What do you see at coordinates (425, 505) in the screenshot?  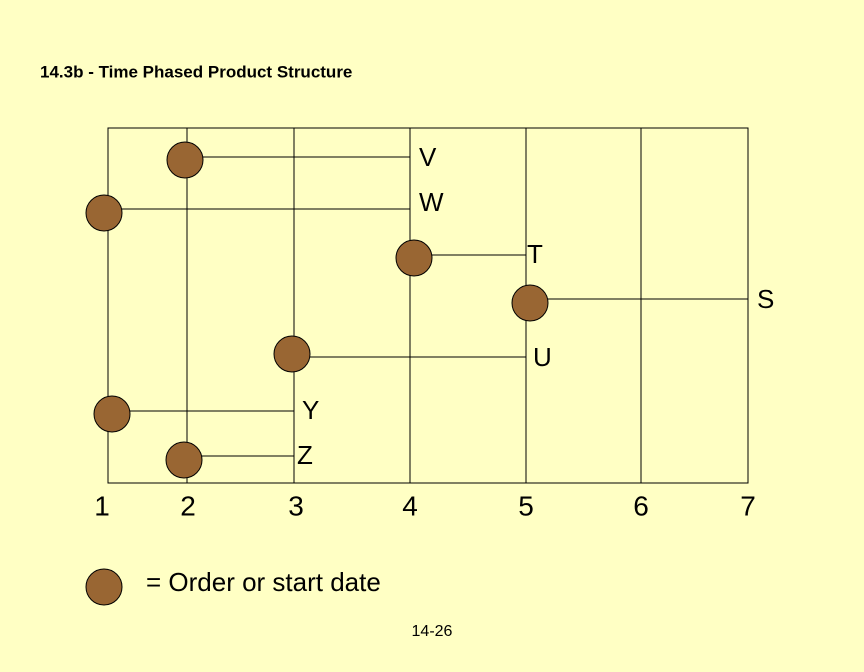 I see `period-labels: 1 2 3 4 5 6 7` at bounding box center [425, 505].